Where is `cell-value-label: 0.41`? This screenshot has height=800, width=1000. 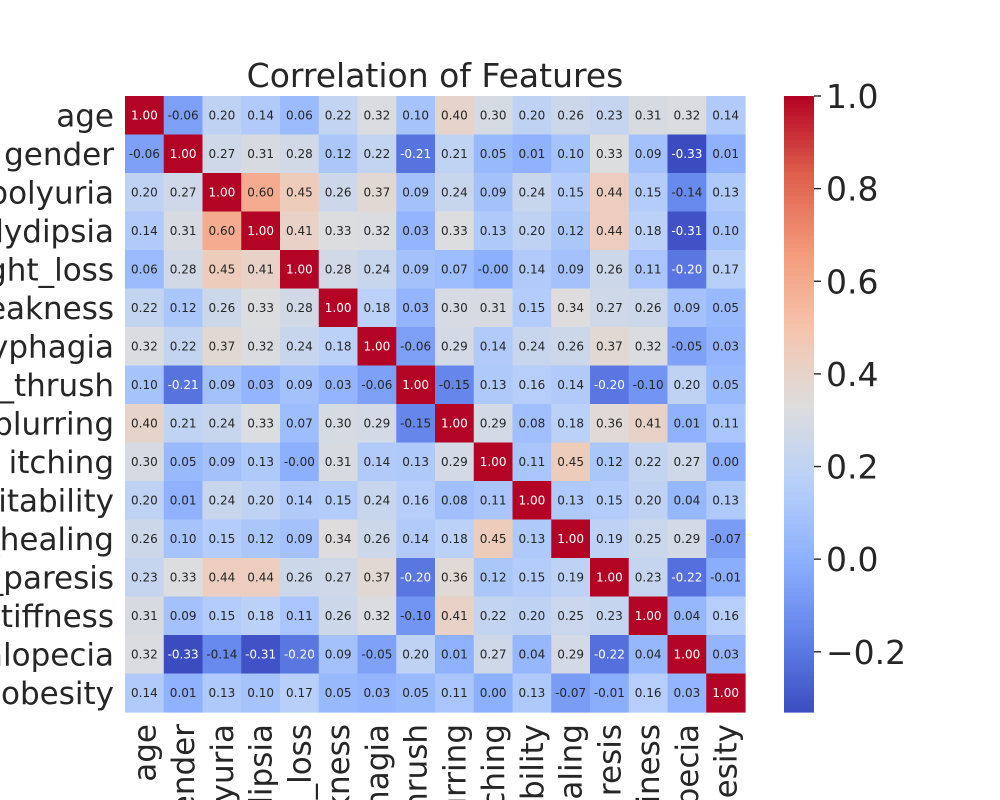
cell-value-label: 0.41 is located at coordinates (260, 269).